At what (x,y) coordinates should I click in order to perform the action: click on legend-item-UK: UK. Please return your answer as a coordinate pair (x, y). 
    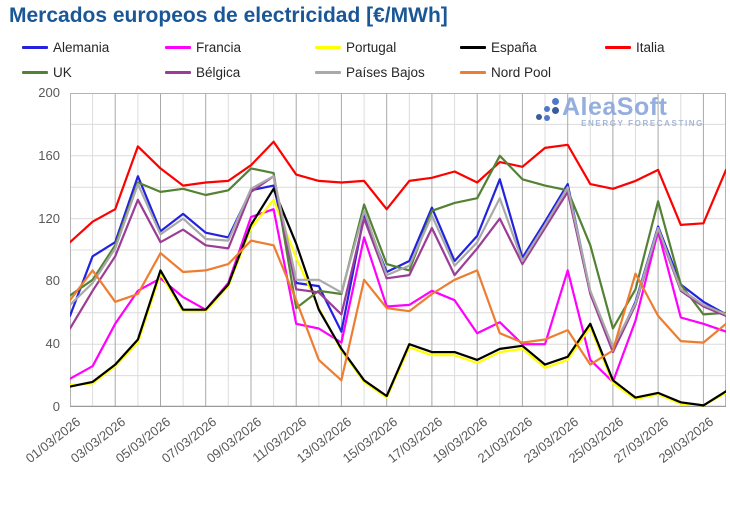
    Looking at the image, I should click on (47, 72).